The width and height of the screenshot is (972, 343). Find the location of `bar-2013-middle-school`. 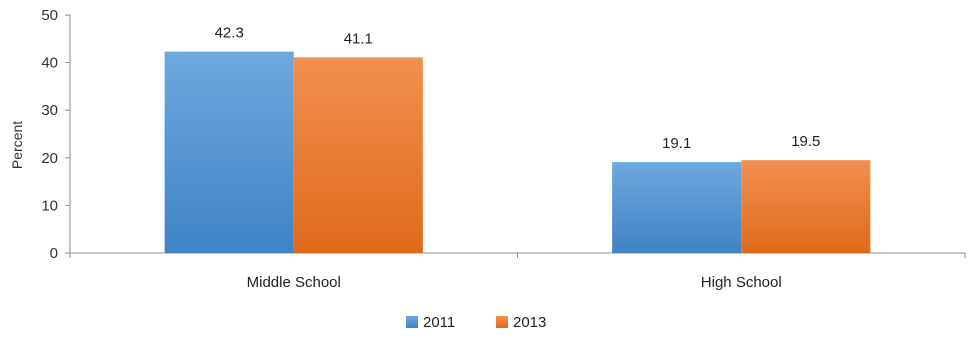

bar-2013-middle-school is located at coordinates (358, 155).